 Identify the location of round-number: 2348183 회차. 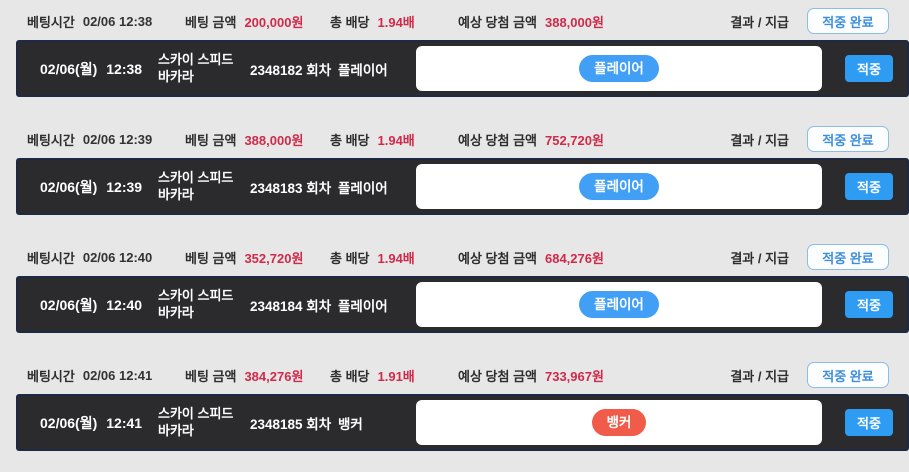
(291, 188).